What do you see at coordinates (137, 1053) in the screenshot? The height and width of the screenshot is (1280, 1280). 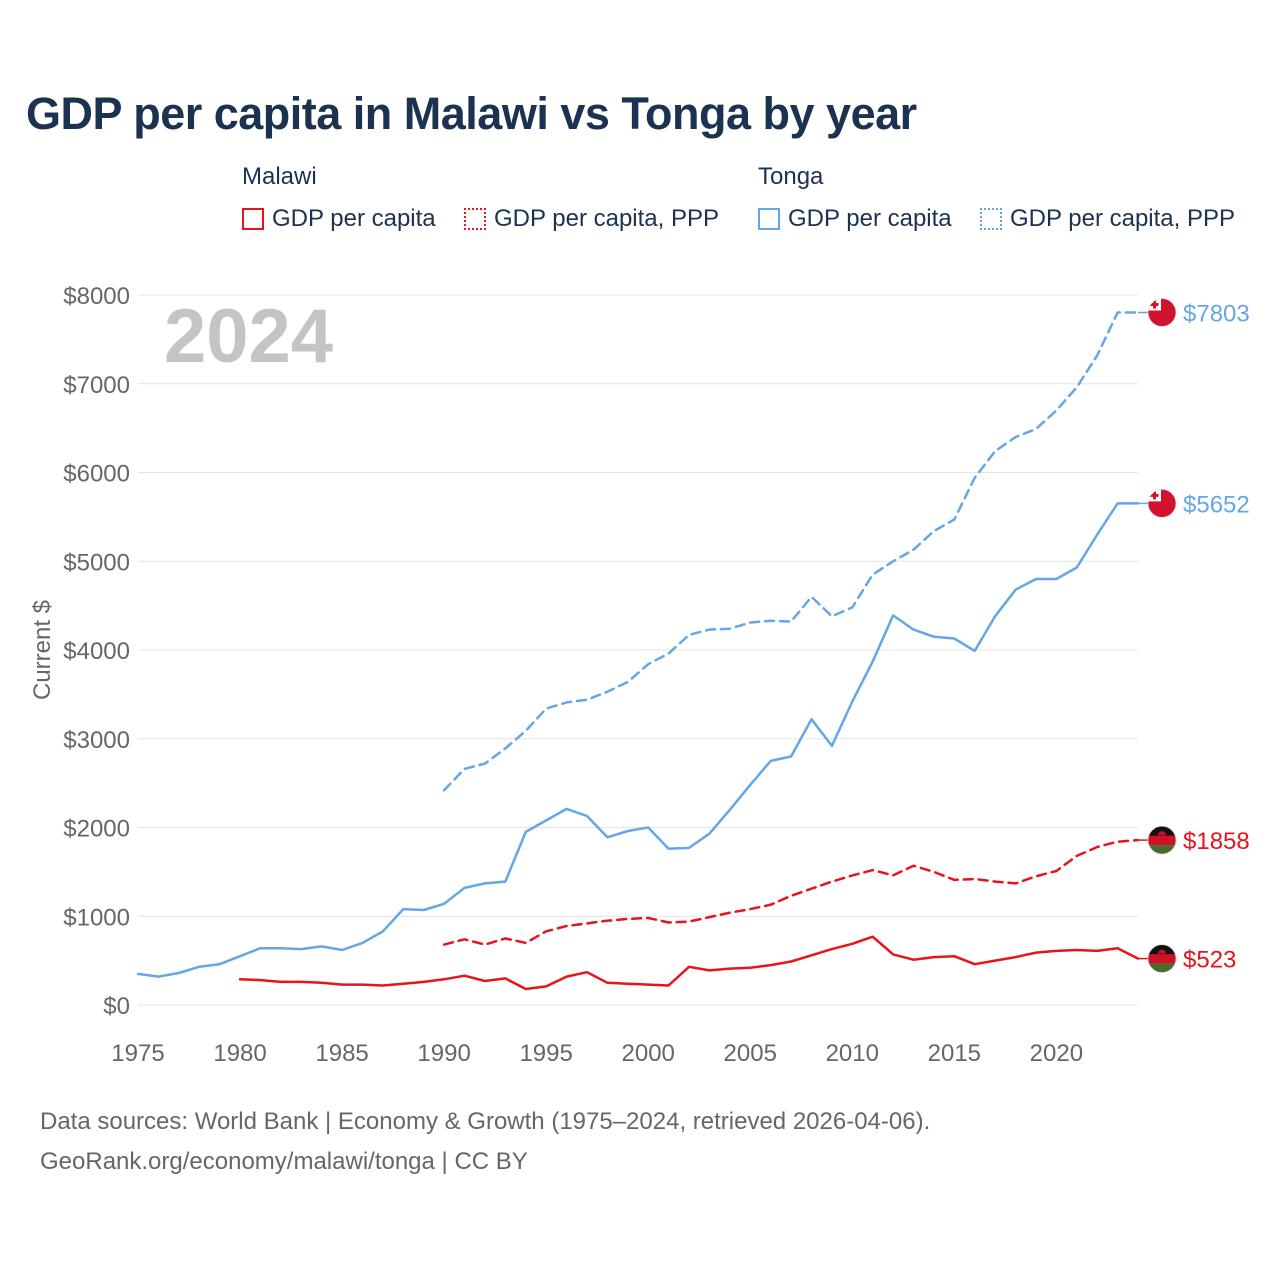 I see `x-tick-label: 1975` at bounding box center [137, 1053].